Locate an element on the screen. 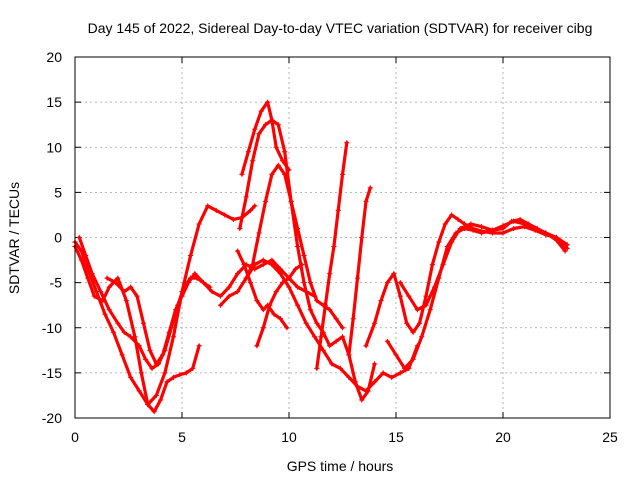  series-arc2 is located at coordinates (165, 305).